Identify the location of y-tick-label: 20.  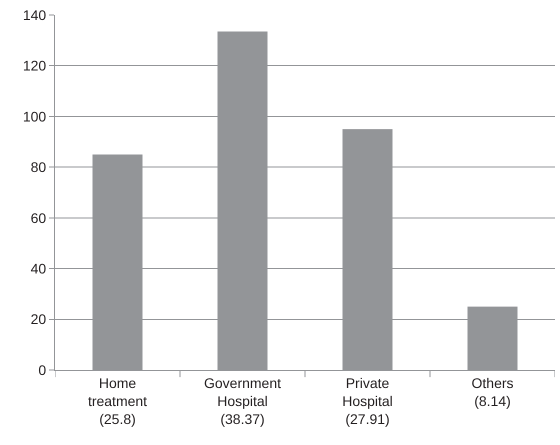
(38, 319).